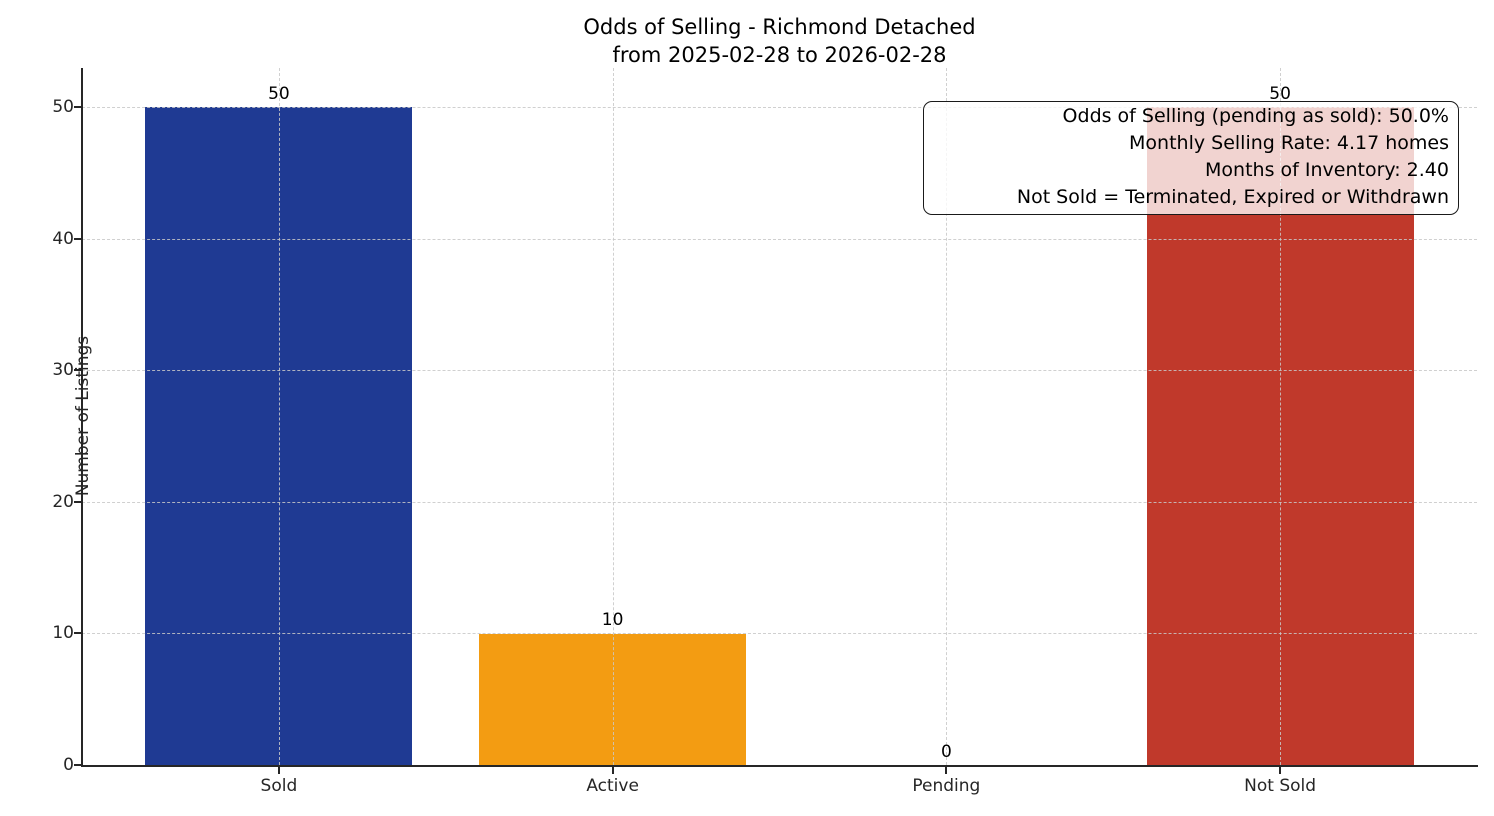  I want to click on y-tick-label: 10, so click(63, 633).